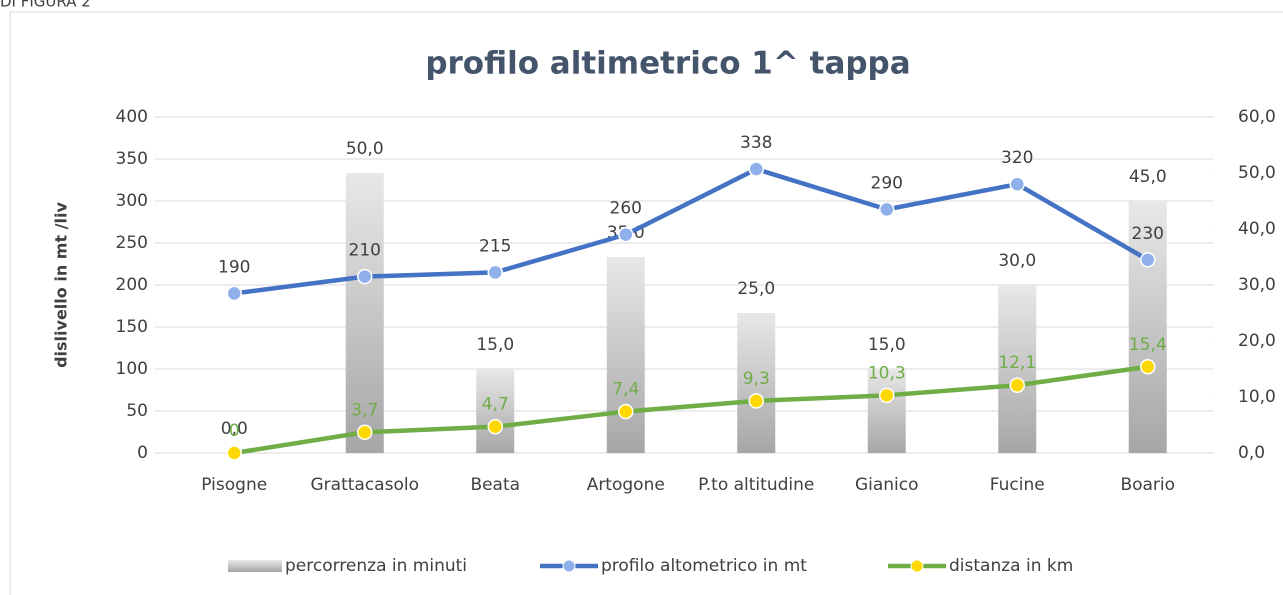 Image resolution: width=1283 pixels, height=595 pixels. What do you see at coordinates (756, 379) in the screenshot?
I see `data-label: 9,3` at bounding box center [756, 379].